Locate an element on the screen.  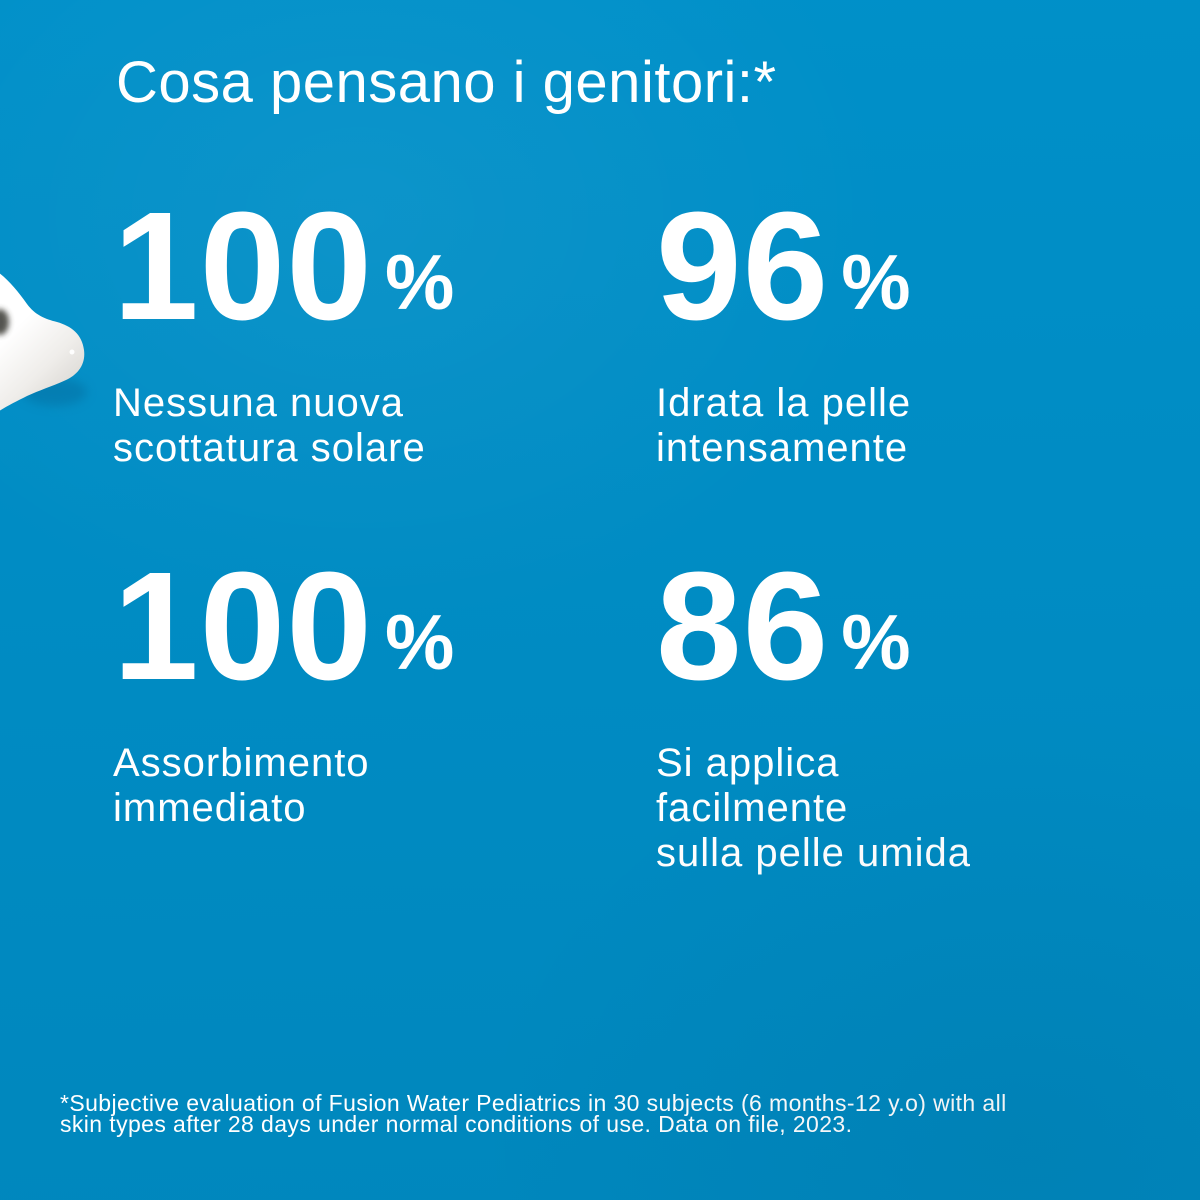
stat-label-line: immediato is located at coordinates (210, 808).